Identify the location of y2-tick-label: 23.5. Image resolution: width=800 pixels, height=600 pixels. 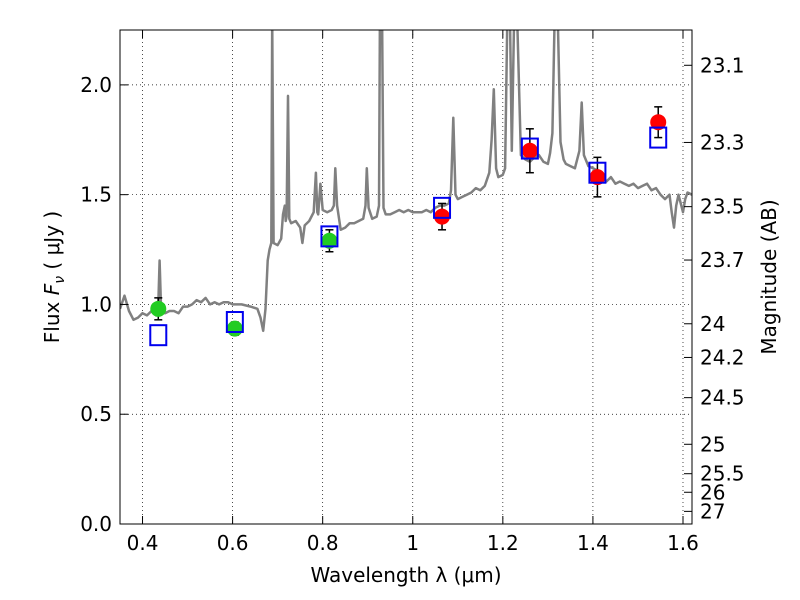
(722, 207).